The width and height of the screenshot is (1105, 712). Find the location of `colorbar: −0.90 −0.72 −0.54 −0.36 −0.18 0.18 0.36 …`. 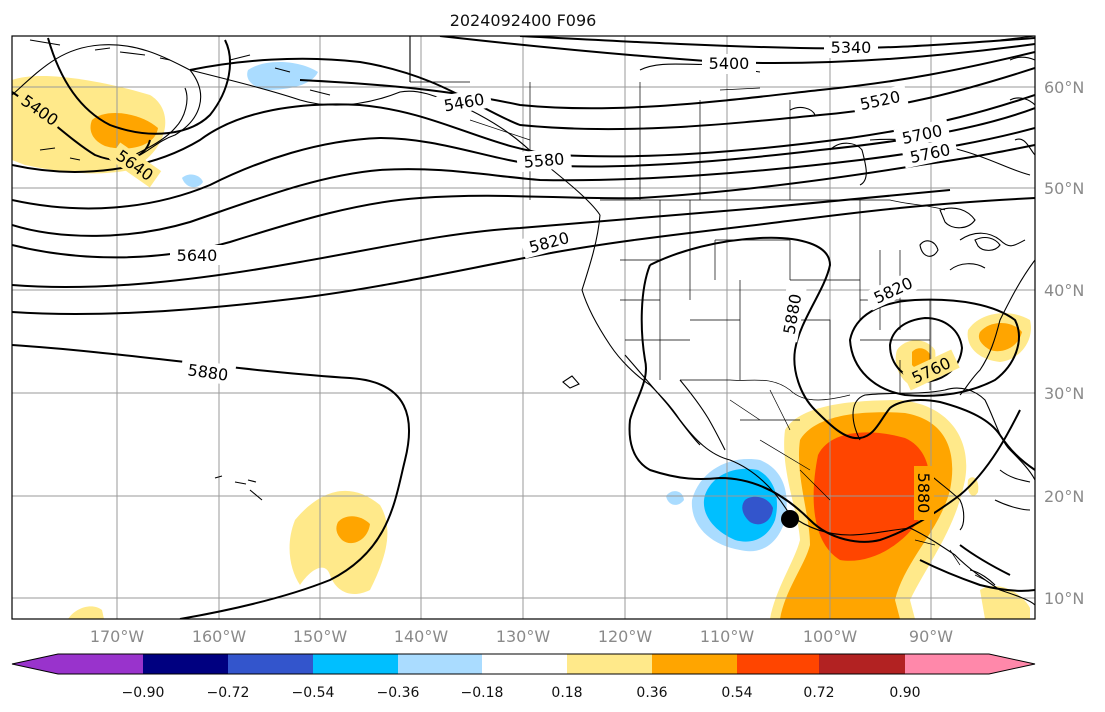

colorbar: −0.90 −0.72 −0.54 −0.36 −0.18 0.18 0.36 … is located at coordinates (523, 677).